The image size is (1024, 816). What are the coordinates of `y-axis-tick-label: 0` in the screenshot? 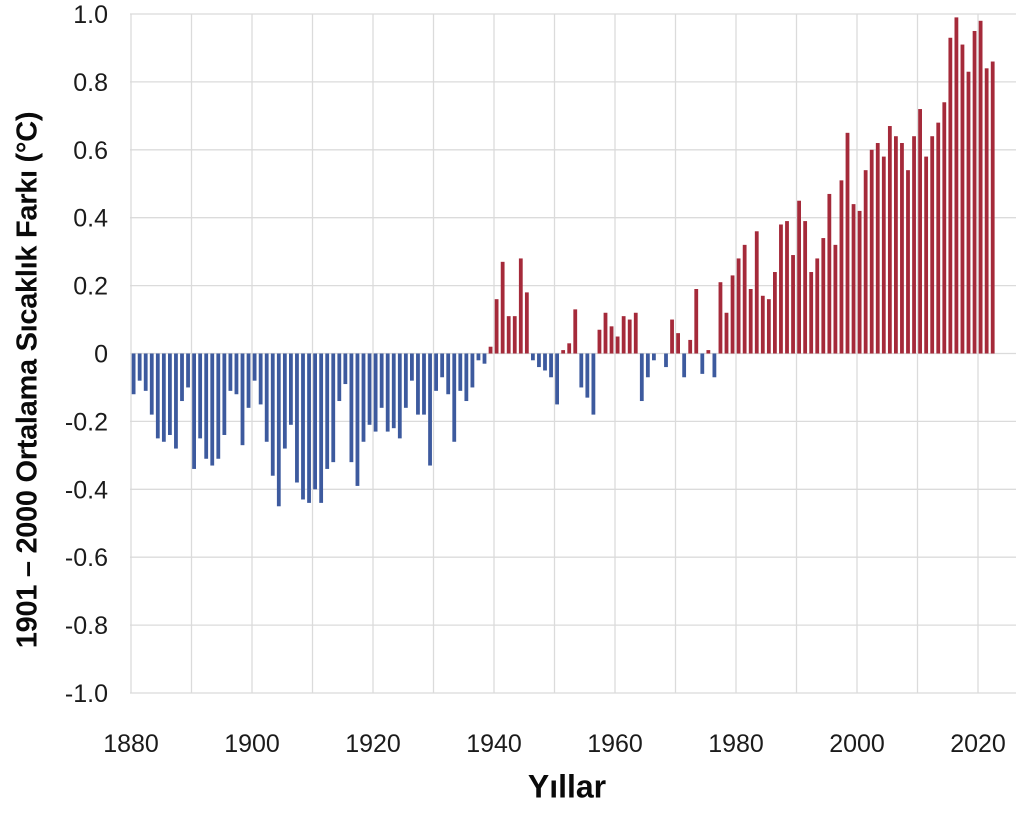 It's located at (101, 355).